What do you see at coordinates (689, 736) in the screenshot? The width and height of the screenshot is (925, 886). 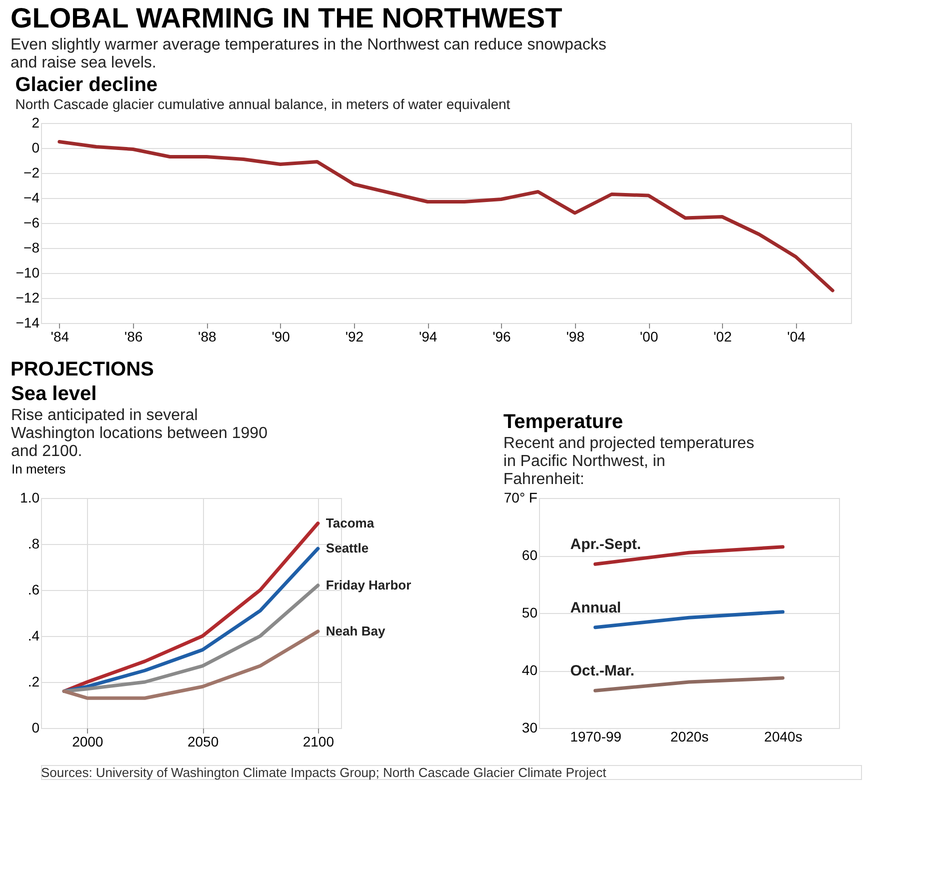 I see `x-tick-label: 2020s` at bounding box center [689, 736].